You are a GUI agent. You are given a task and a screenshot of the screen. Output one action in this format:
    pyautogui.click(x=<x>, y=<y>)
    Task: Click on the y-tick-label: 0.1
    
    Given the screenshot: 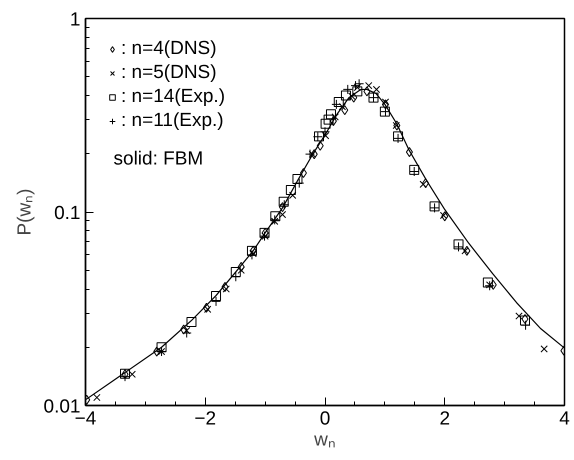 What is the action you would take?
    pyautogui.click(x=67, y=213)
    